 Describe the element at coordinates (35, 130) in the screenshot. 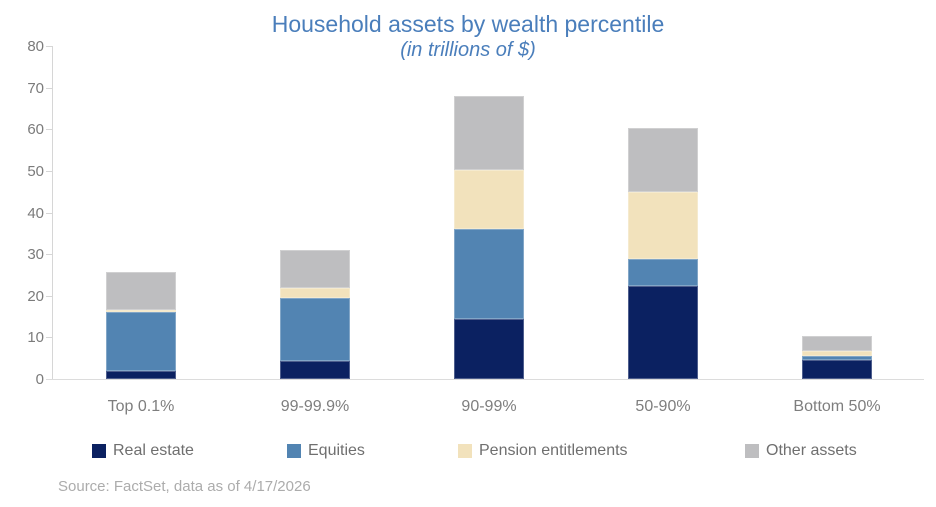

I see `y-tick-label: 60` at that location.